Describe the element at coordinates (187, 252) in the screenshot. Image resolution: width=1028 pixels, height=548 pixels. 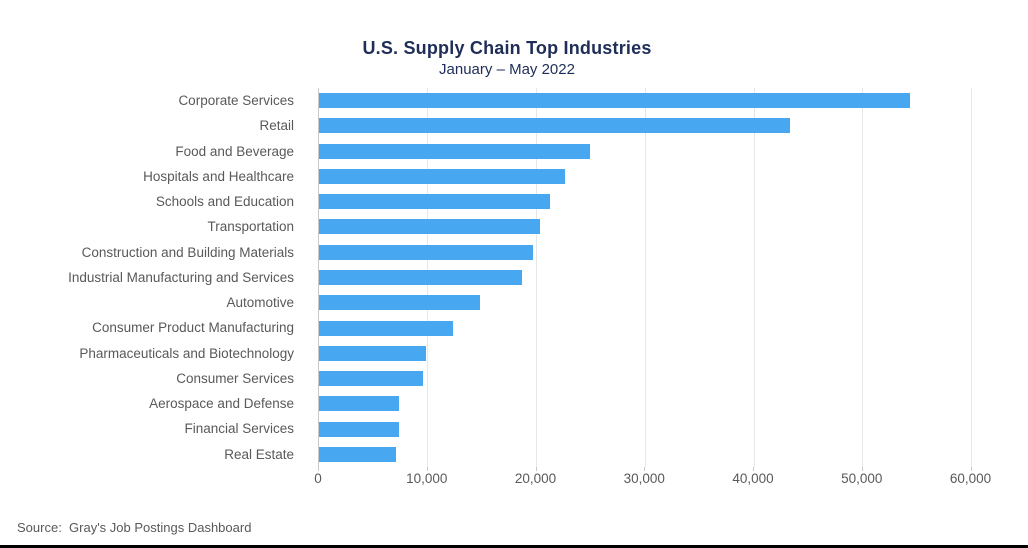
I see `y-label-construction-and-building-materials: Construction and Building Materials` at that location.